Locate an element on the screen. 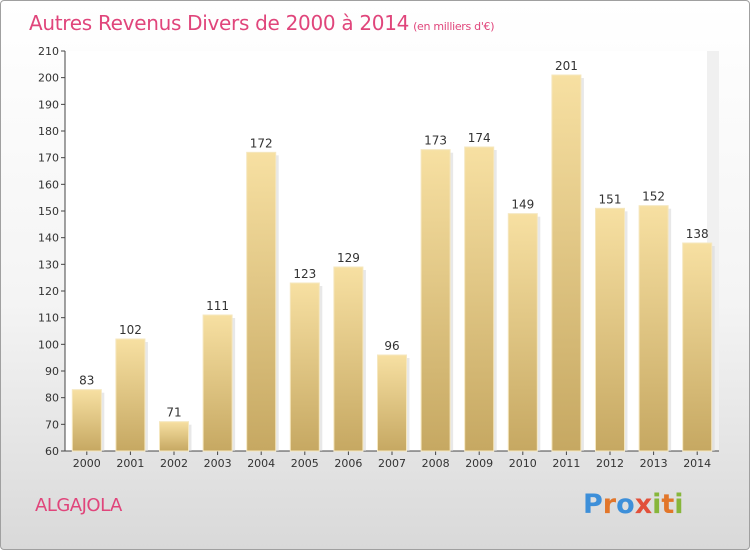 Image resolution: width=750 pixels, height=550 pixels. logo-letter: t is located at coordinates (668, 504).